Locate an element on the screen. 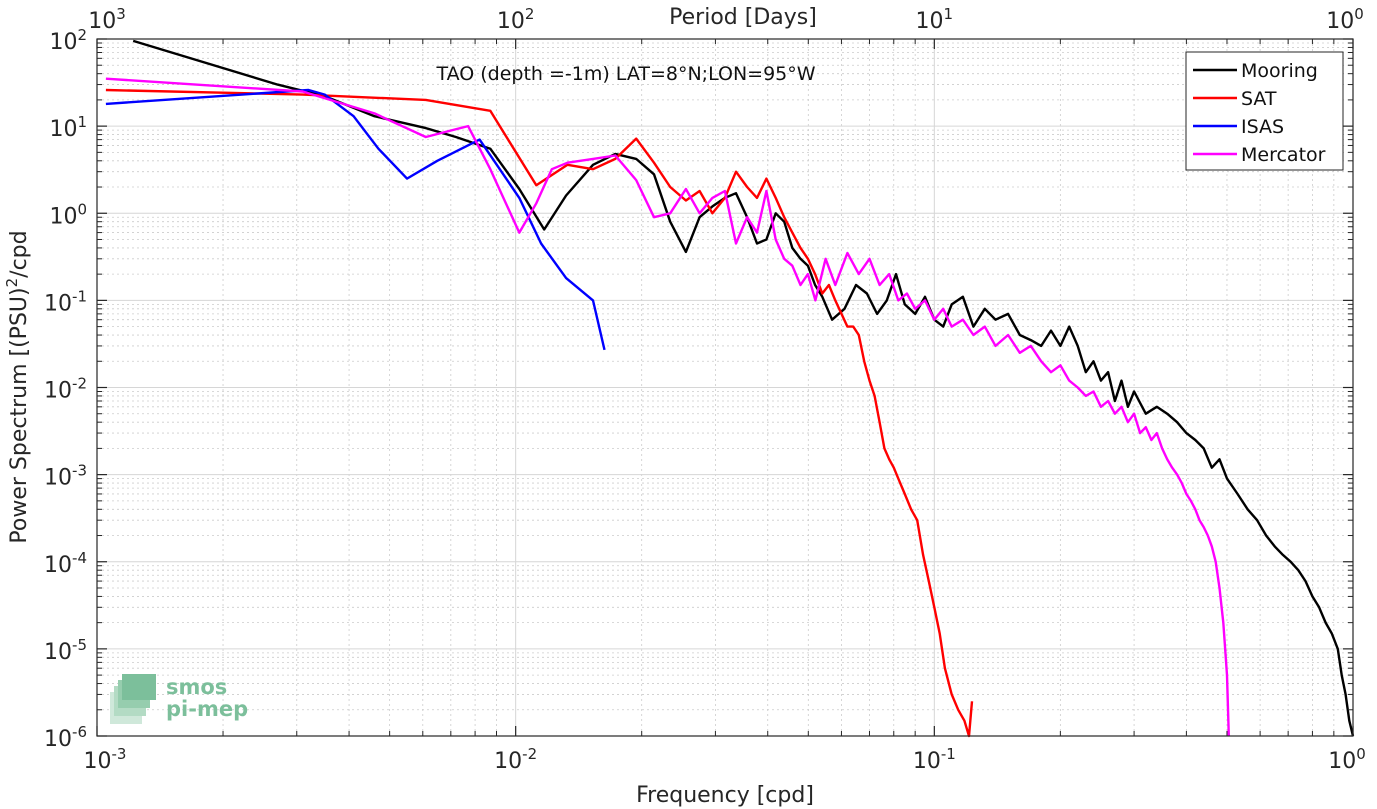 The height and width of the screenshot is (809, 1377). x2-tick-label: 10⁰ is located at coordinates (1345, 19).